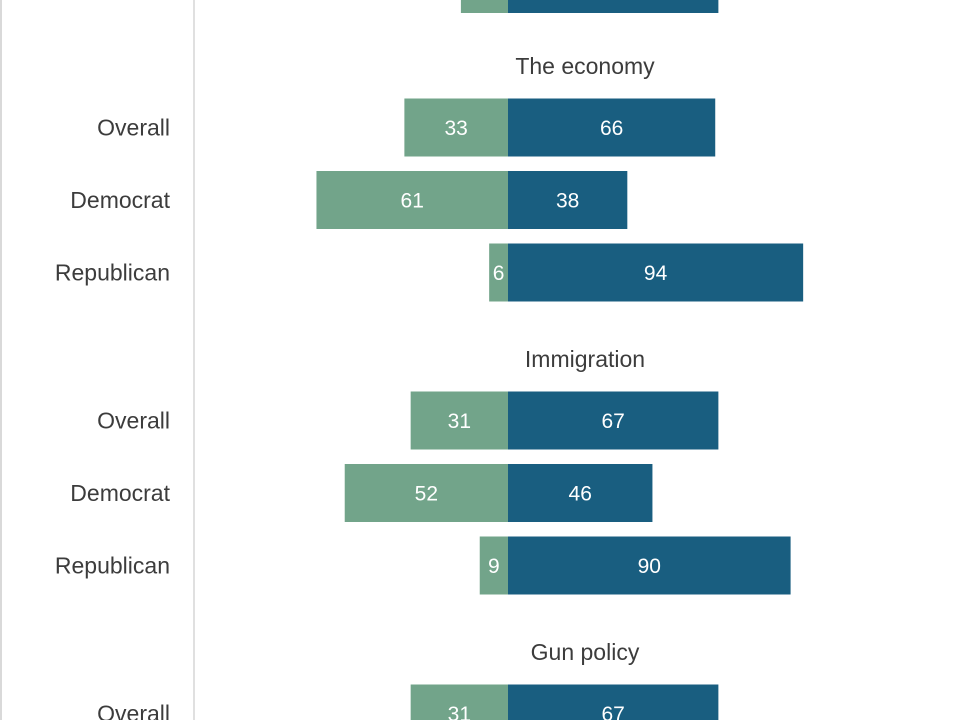 Image resolution: width=980 pixels, height=720 pixels. I want to click on bar-row: Overall 33 66, so click(406, 127).